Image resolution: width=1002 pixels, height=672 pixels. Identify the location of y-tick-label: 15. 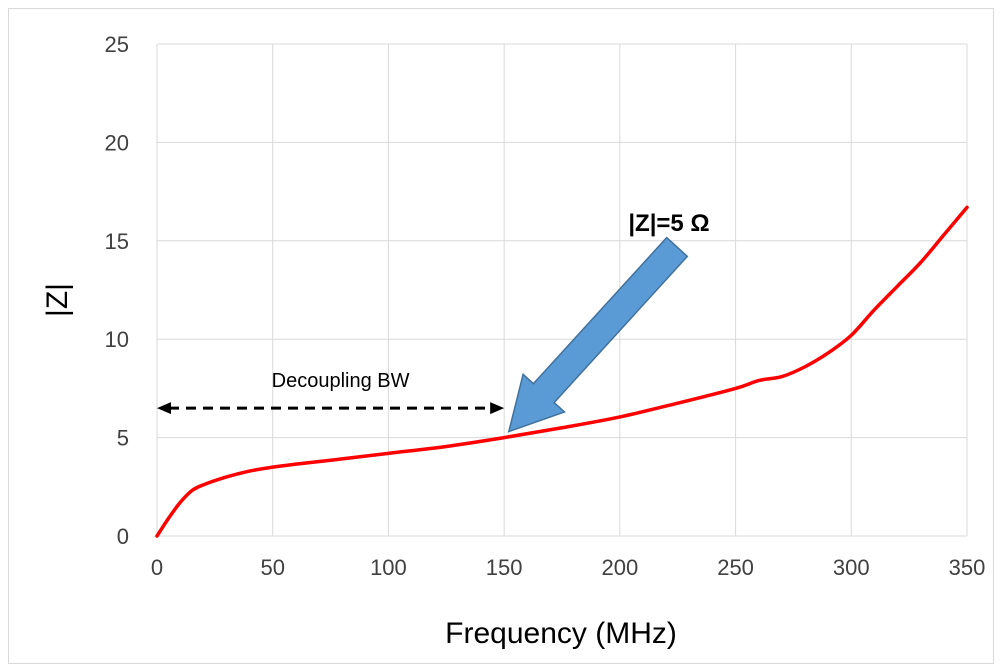
(117, 241).